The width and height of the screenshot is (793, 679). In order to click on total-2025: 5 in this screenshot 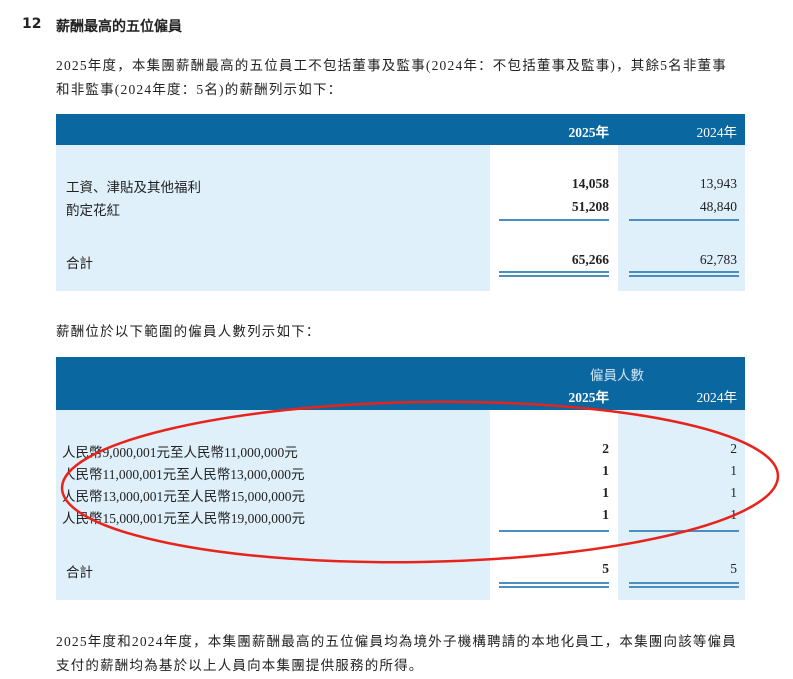, I will do `click(605, 568)`.